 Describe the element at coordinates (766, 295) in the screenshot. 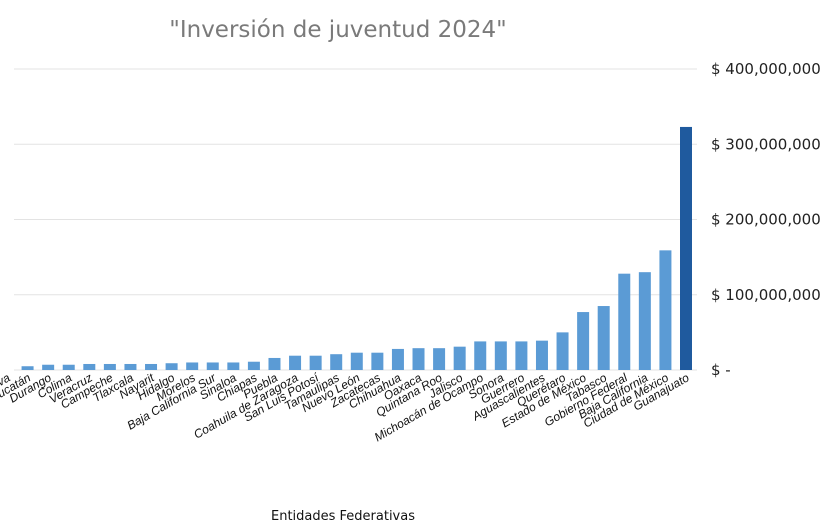

I see `y-tick-label: $ 100,000,000` at that location.